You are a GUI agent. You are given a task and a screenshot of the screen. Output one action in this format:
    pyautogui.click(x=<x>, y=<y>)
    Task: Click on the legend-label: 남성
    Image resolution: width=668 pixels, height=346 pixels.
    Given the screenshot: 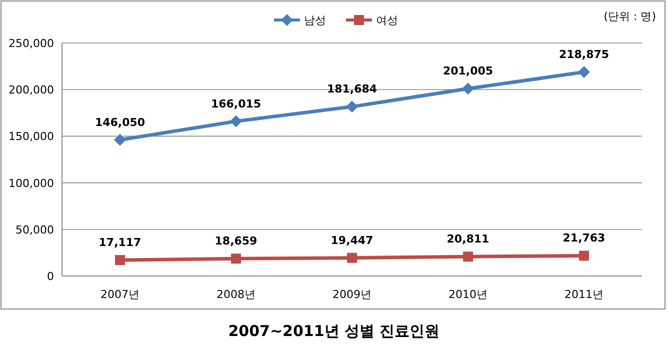 What is the action you would take?
    pyautogui.click(x=315, y=20)
    